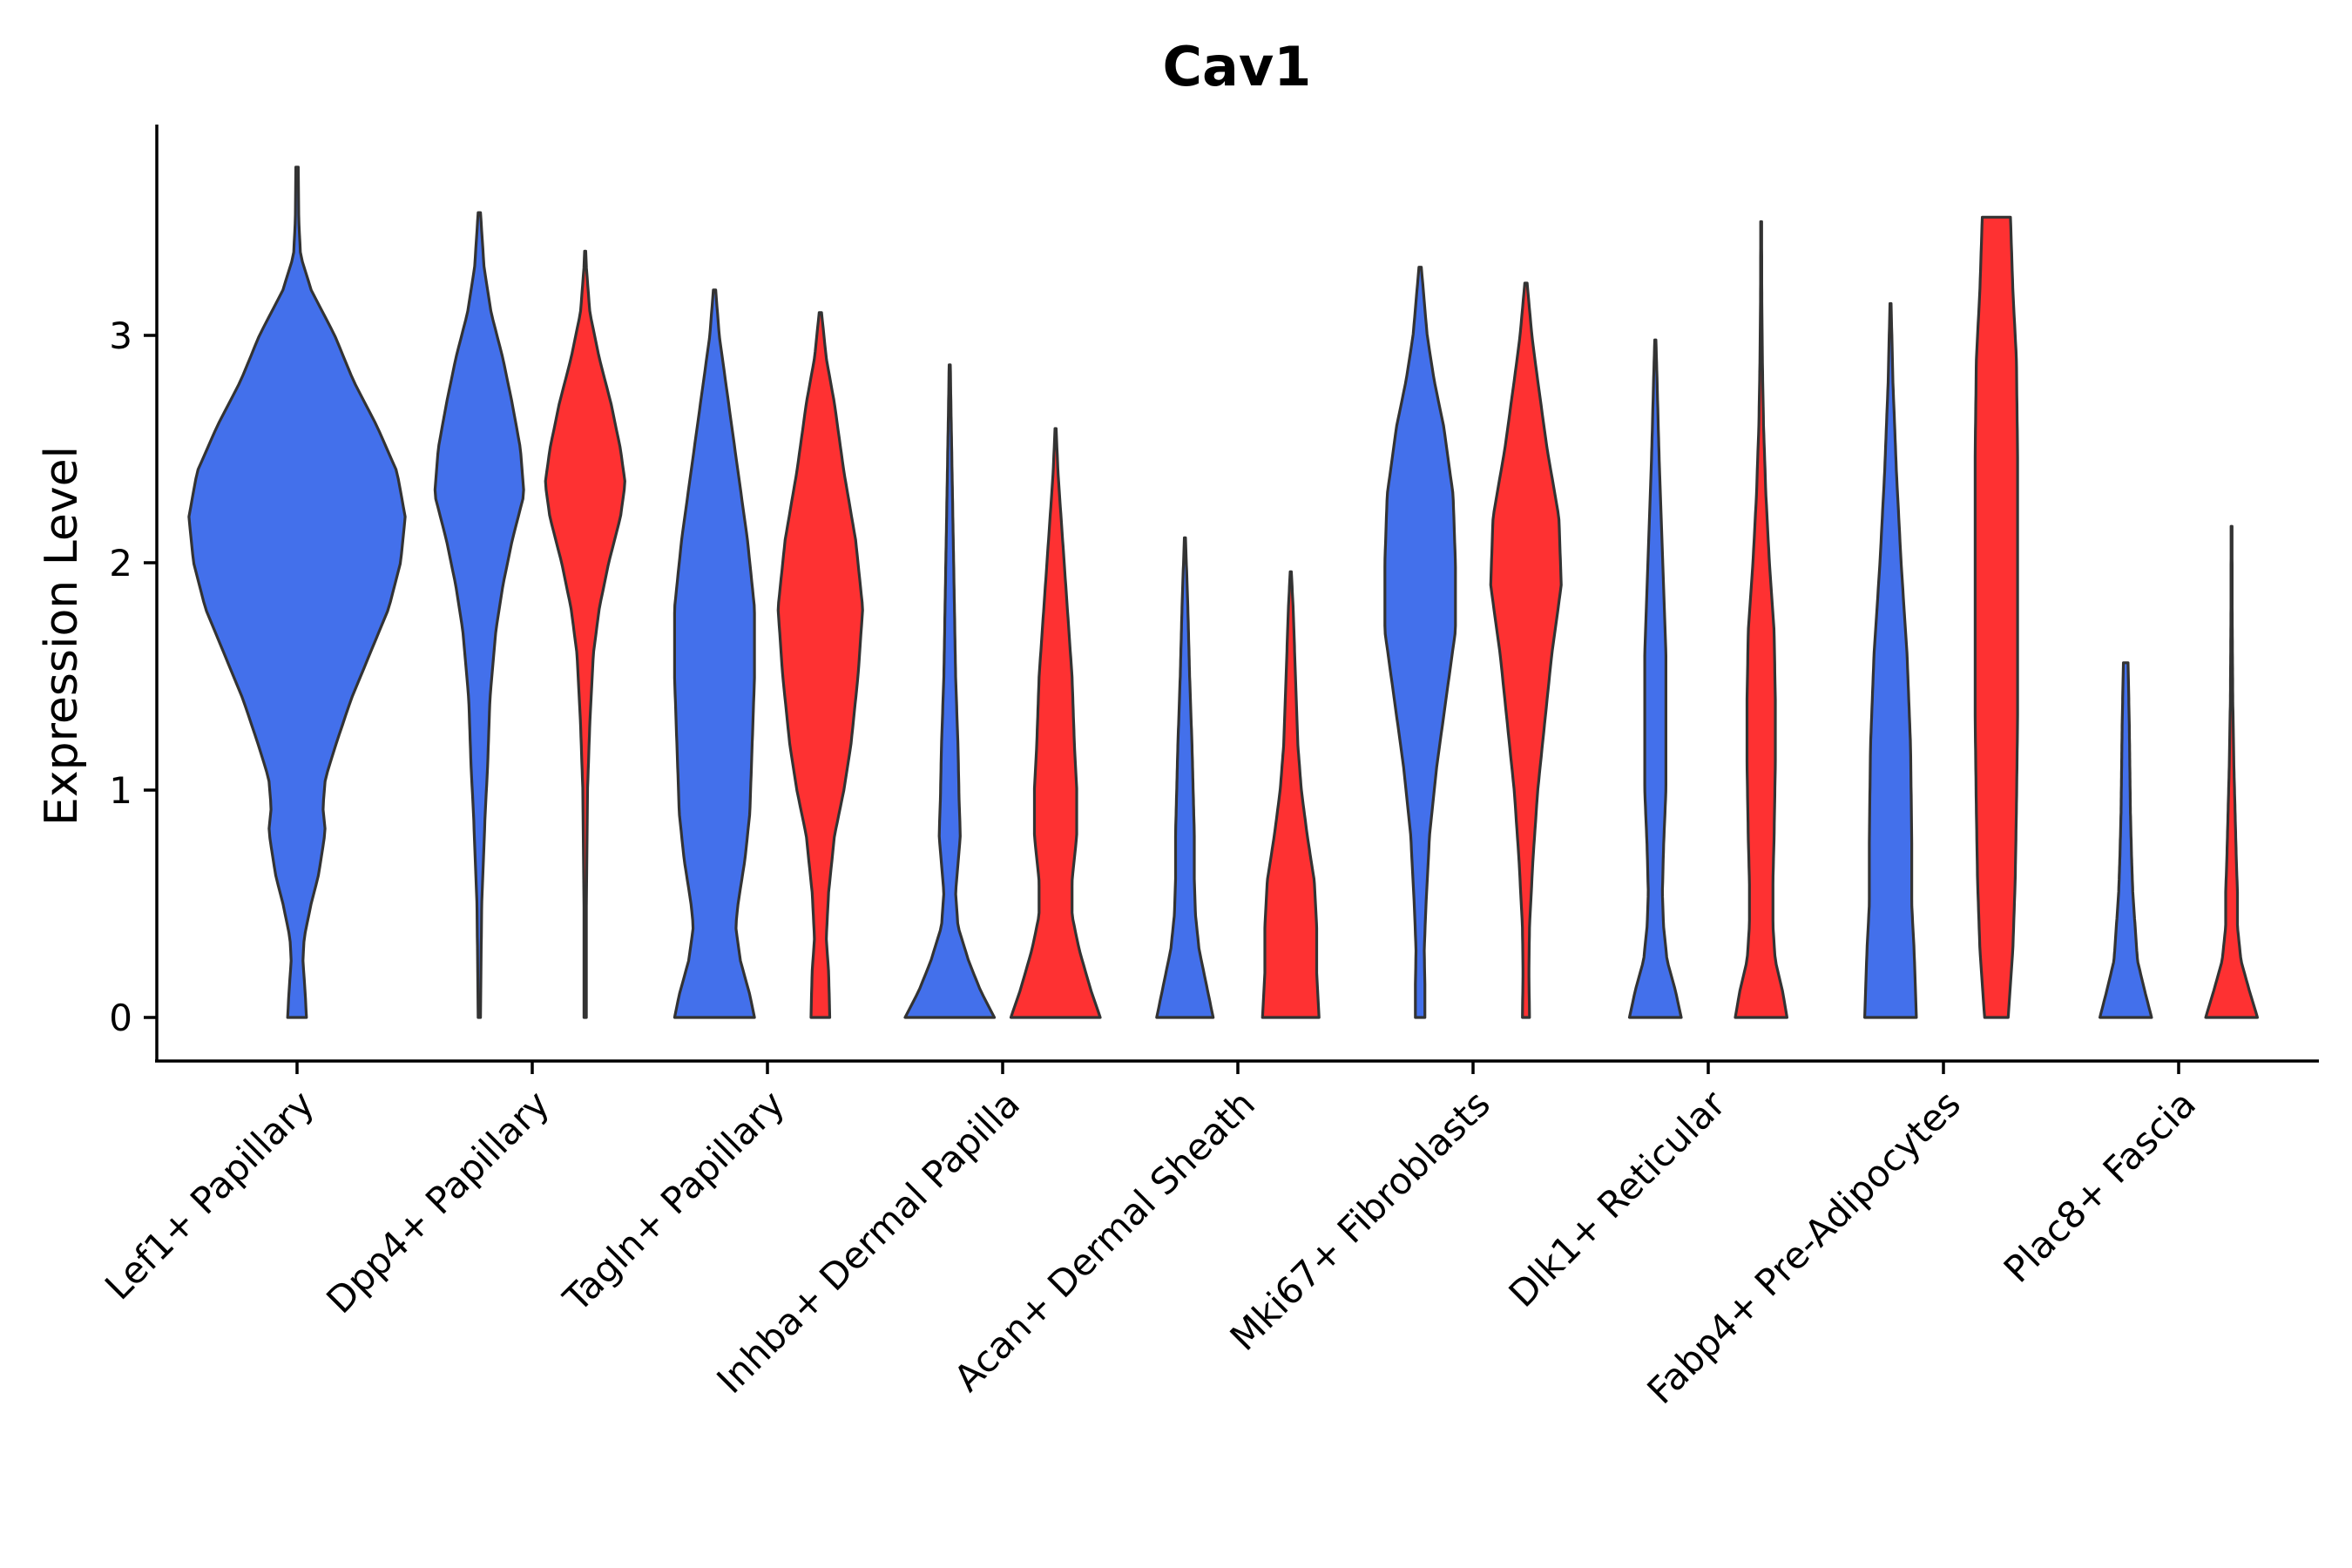  Describe the element at coordinates (1655, 678) in the screenshot. I see `violin-v12-blue` at that location.